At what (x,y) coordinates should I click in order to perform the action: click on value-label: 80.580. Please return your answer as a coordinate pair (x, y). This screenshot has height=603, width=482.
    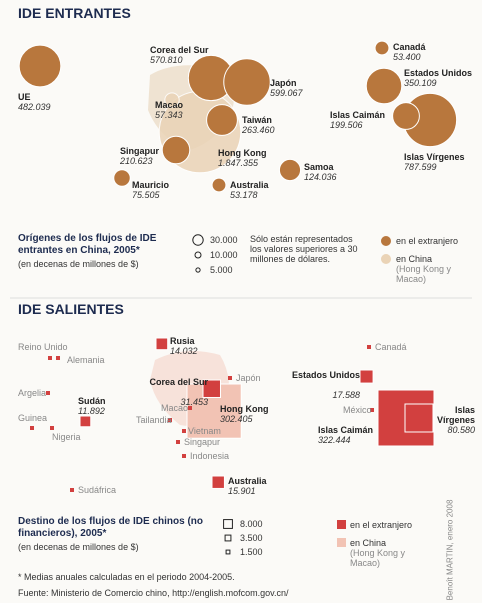
    Looking at the image, I should click on (461, 430).